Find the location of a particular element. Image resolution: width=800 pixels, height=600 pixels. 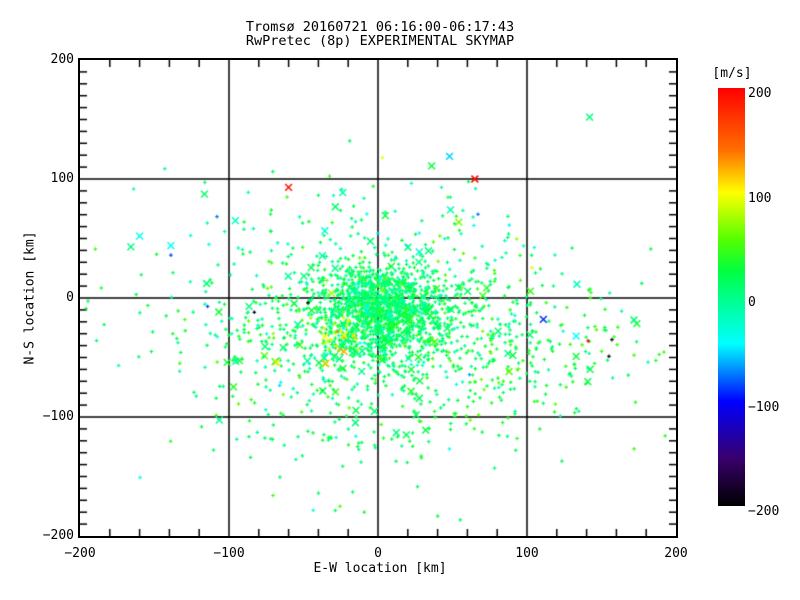

colorbar-unit-label: [m/s] is located at coordinates (732, 73).